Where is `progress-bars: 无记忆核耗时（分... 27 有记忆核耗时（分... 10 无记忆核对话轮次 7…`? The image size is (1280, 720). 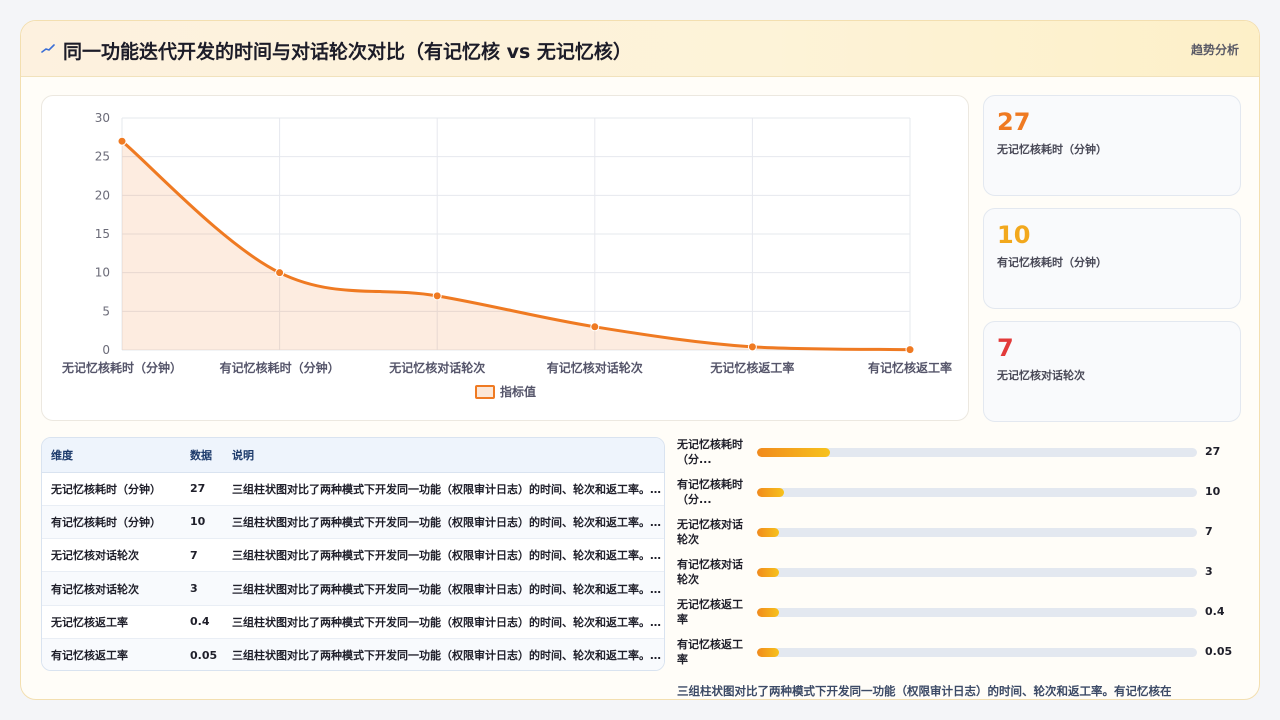 progress-bars: 无记忆核耗时（分... 27 有记忆核耗时（分... 10 无记忆核对话轮次 7… is located at coordinates (962, 557).